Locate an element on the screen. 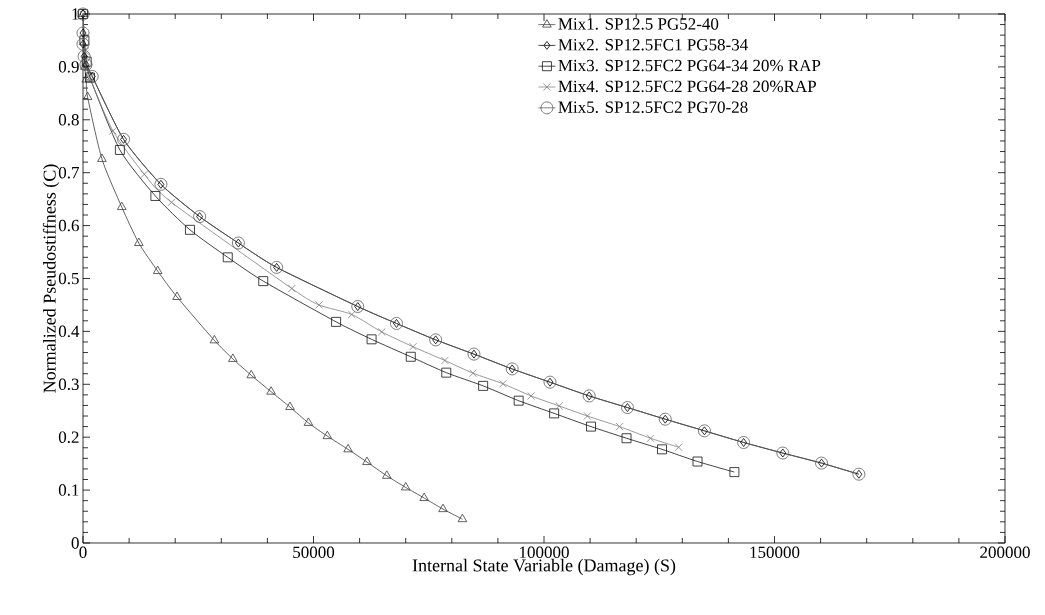  y-tick-label: 0.9 is located at coordinates (68, 67).